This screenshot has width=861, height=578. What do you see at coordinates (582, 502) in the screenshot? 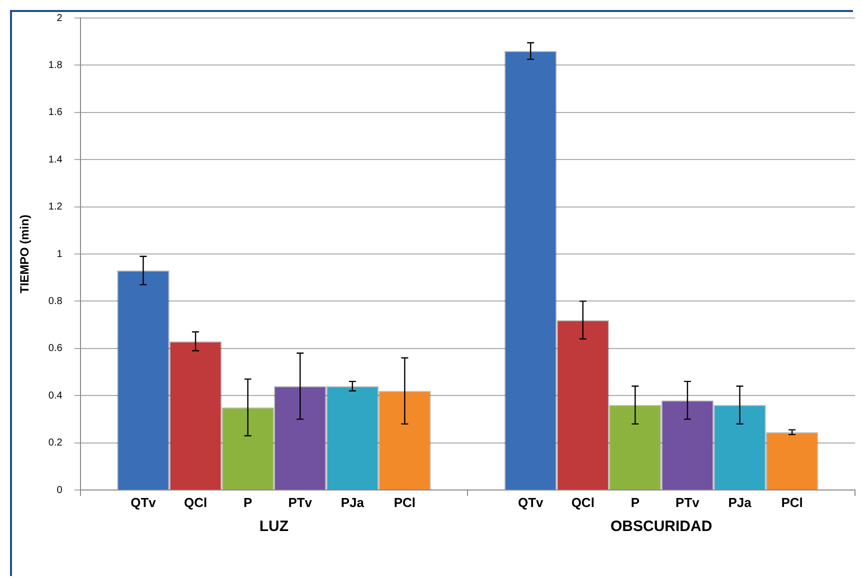
I see `text: QCl` at bounding box center [582, 502].